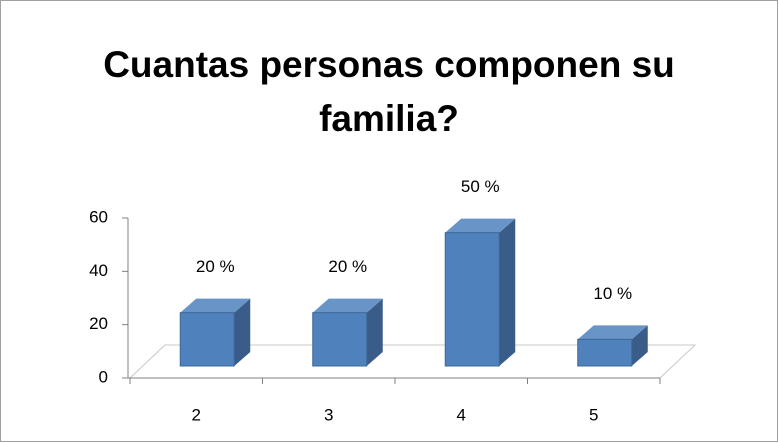 The image size is (779, 443). What do you see at coordinates (328, 414) in the screenshot?
I see `x-tick-label: 3` at bounding box center [328, 414].